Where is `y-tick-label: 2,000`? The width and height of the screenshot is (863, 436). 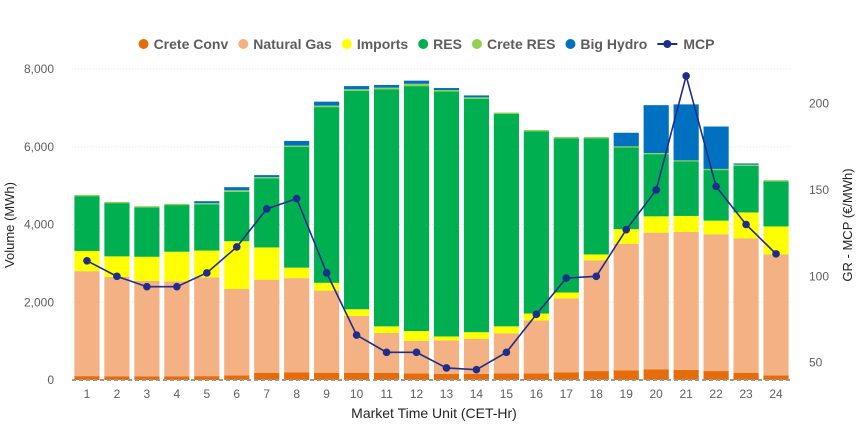
y-tick-label: 2,000 is located at coordinates (39, 302).